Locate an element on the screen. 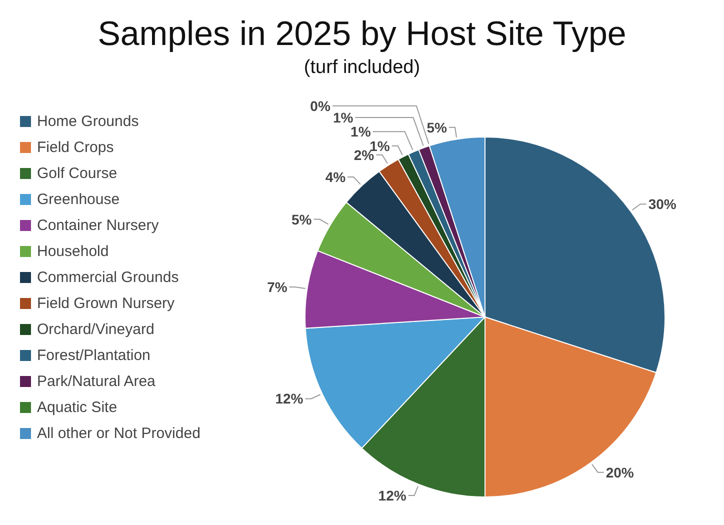  legend-label: Household is located at coordinates (73, 251).